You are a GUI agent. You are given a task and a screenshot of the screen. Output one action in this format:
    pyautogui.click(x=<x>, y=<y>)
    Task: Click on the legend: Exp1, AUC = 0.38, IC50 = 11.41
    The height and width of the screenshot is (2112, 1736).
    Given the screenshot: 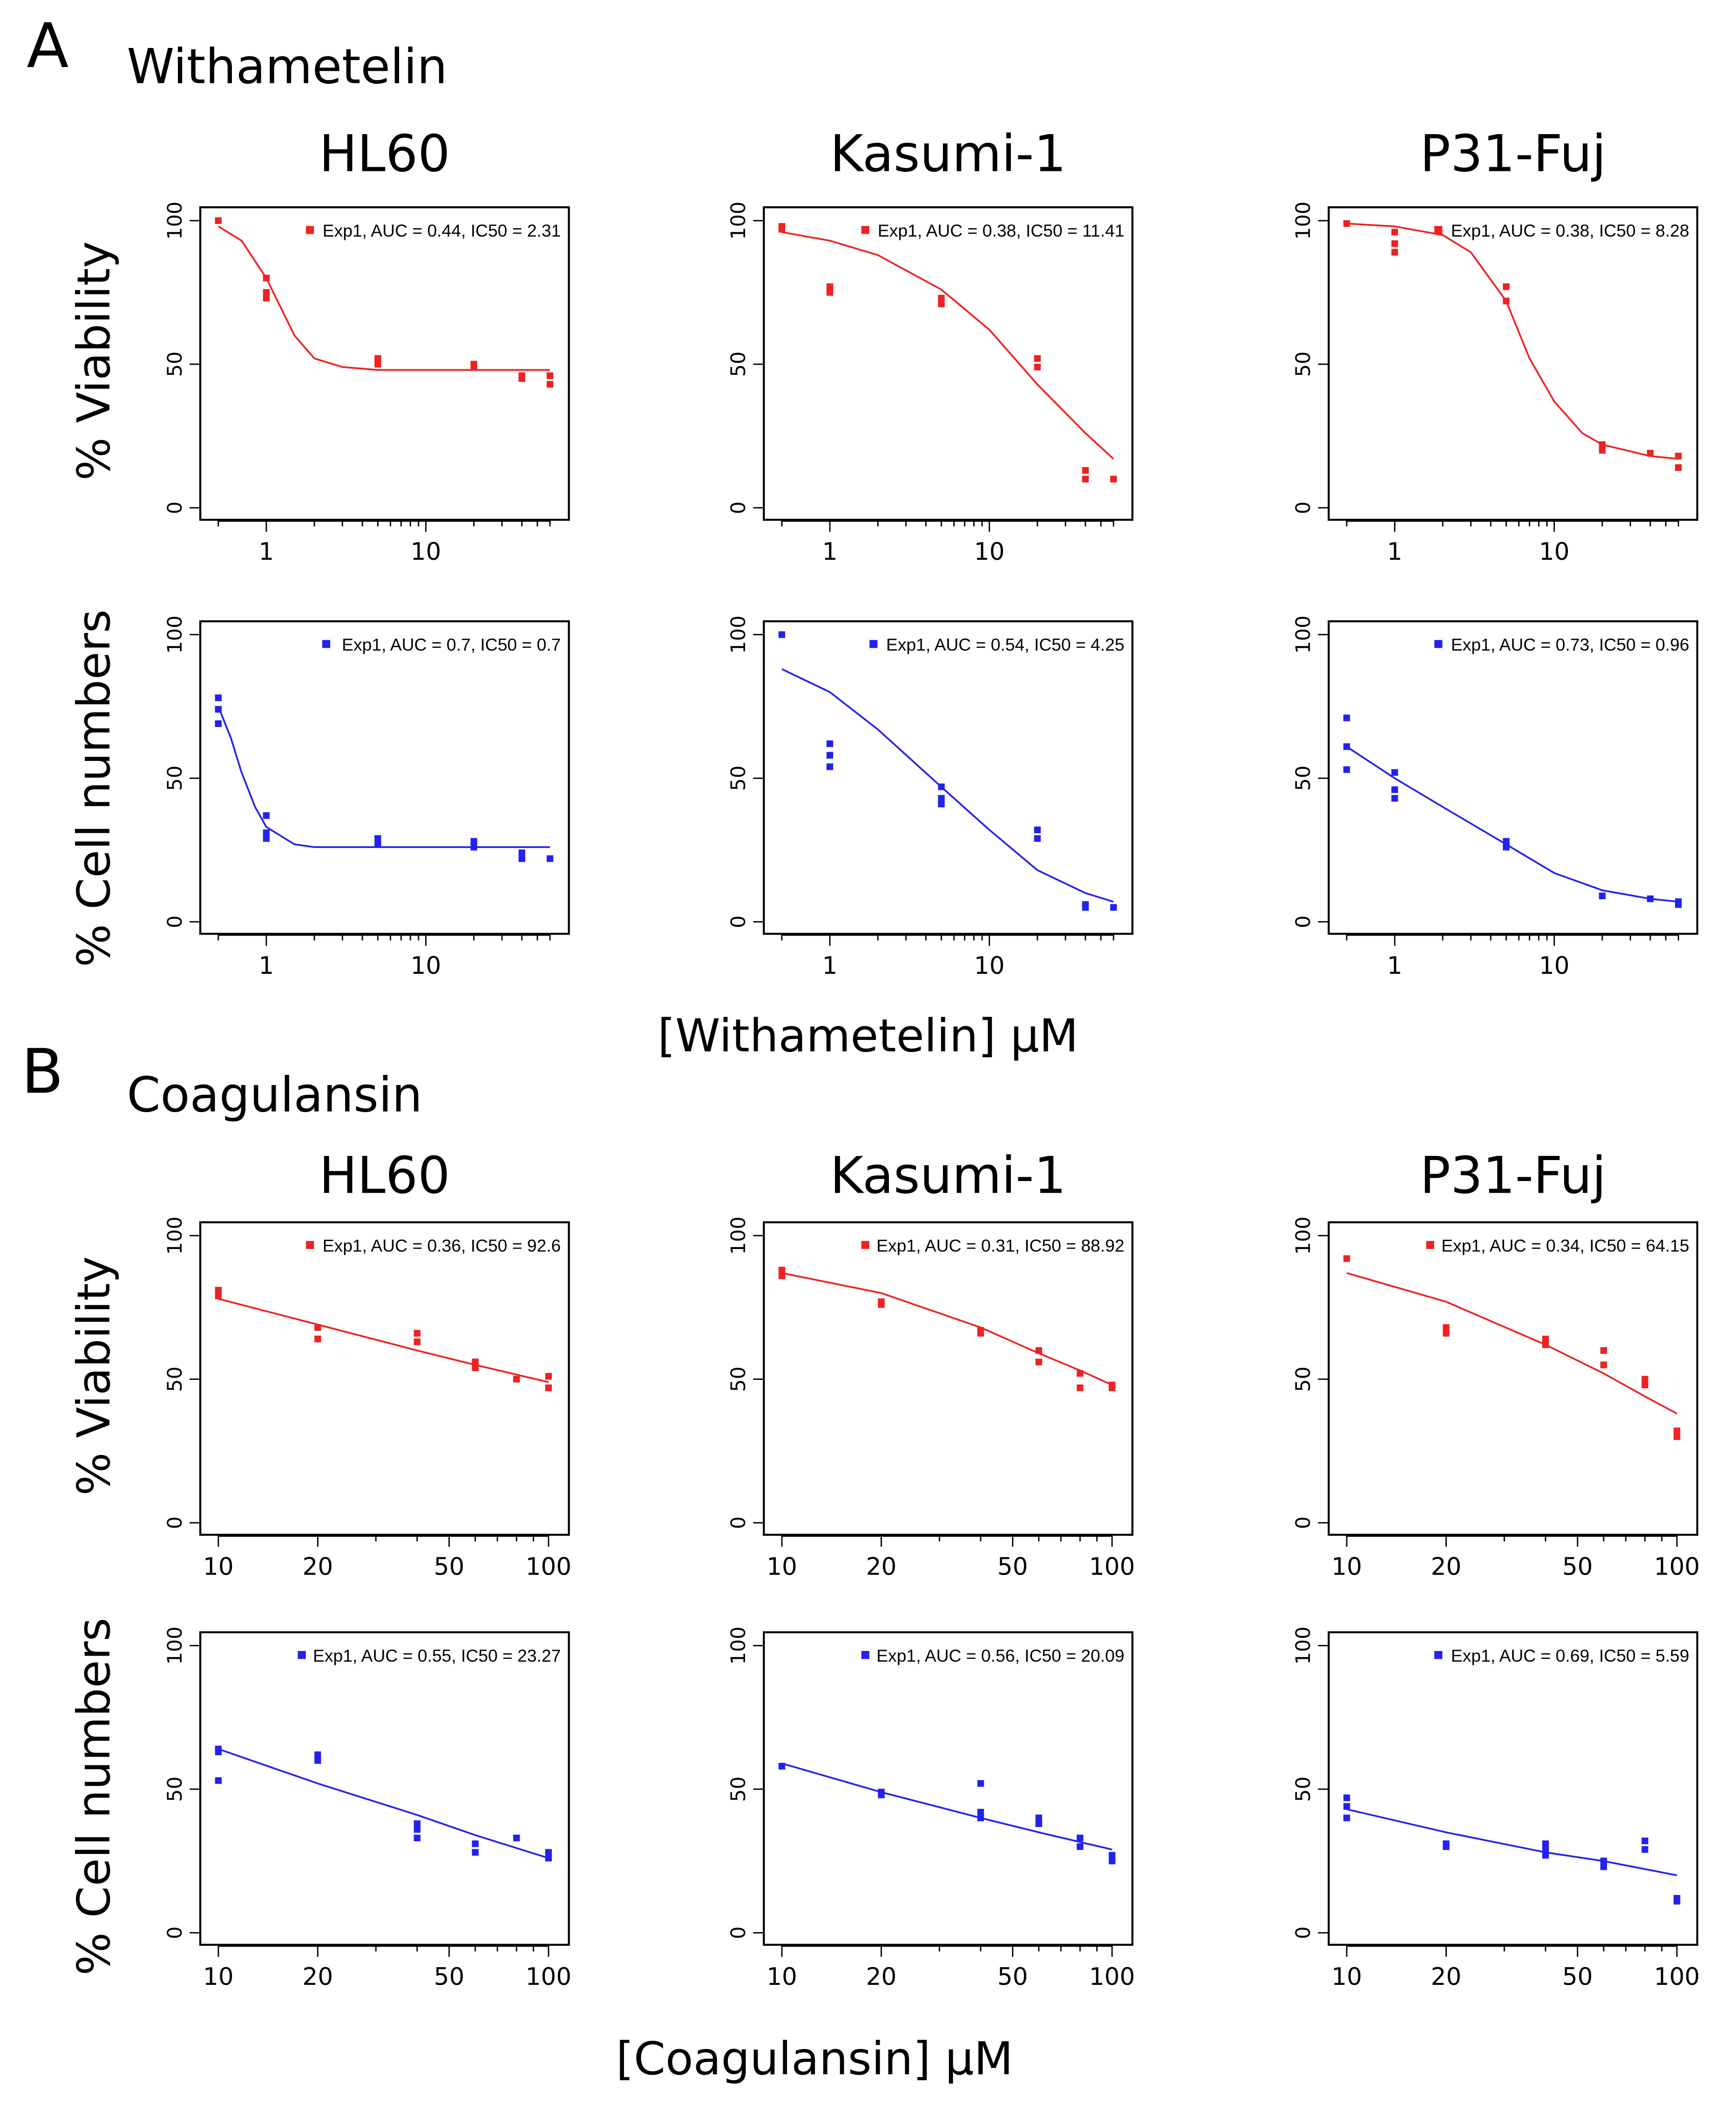 What is the action you would take?
    pyautogui.click(x=993, y=231)
    